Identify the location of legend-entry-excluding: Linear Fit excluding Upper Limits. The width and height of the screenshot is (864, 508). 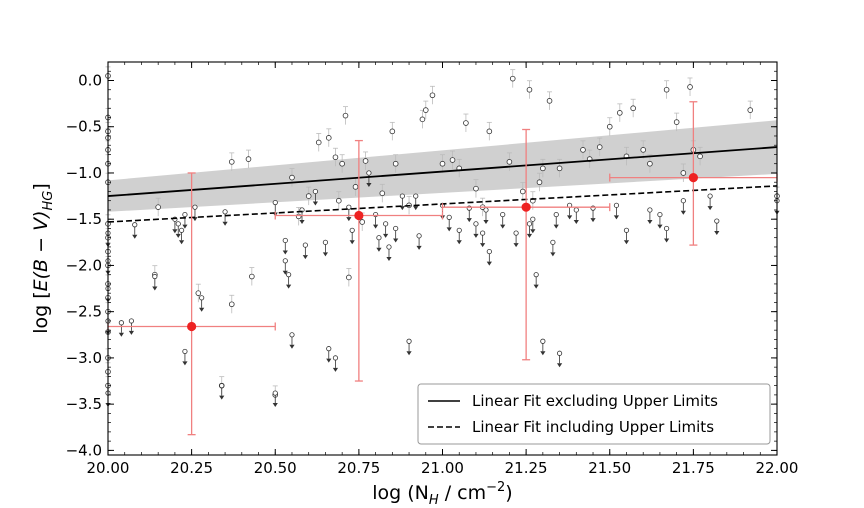
(595, 401).